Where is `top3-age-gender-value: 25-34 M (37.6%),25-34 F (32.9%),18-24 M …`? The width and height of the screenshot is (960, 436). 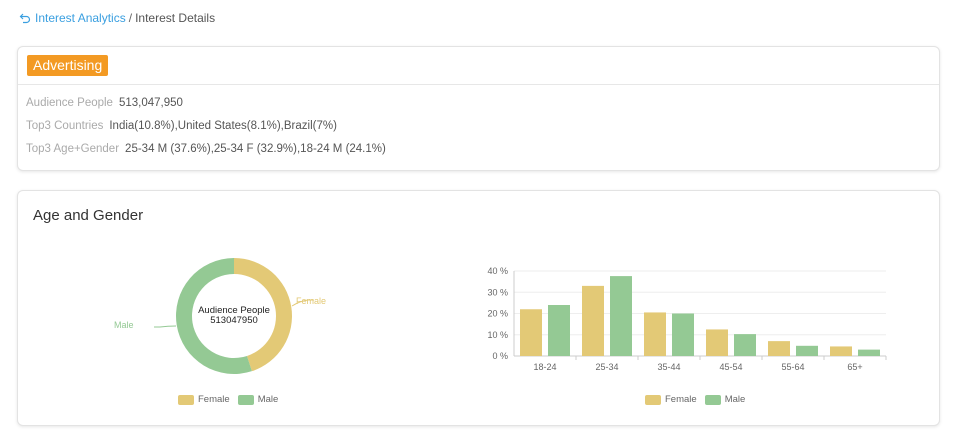
top3-age-gender-value: 25-34 M (37.6%),25-34 F (32.9%),18-24 M … is located at coordinates (255, 149).